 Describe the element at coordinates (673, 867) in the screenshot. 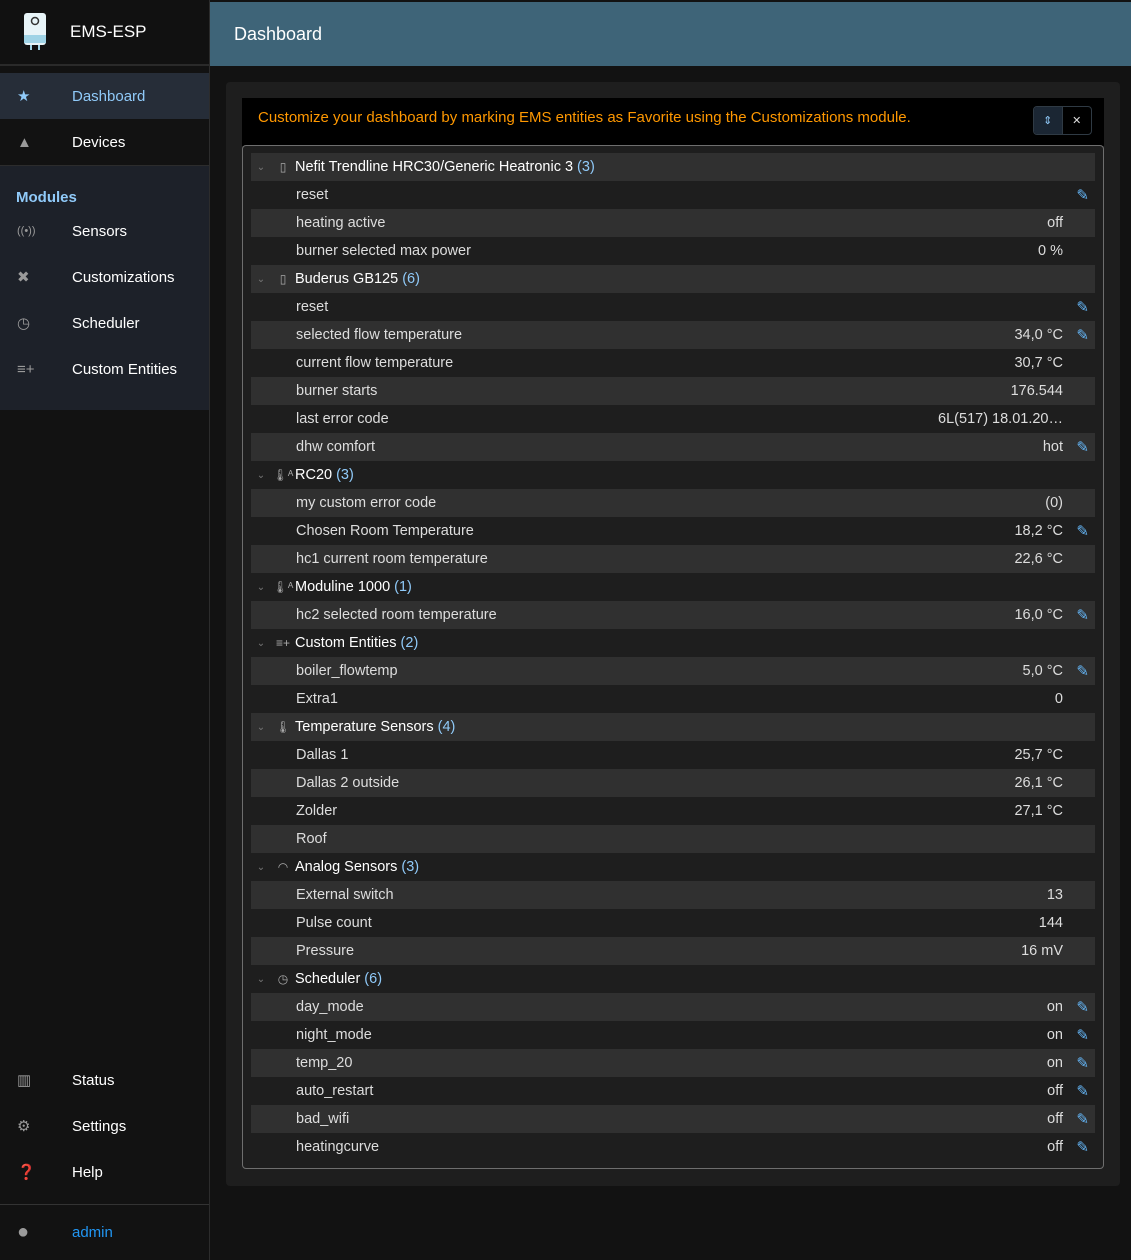

I see `group-header: ⌄ ◠ Analog Sensors (3)` at that location.